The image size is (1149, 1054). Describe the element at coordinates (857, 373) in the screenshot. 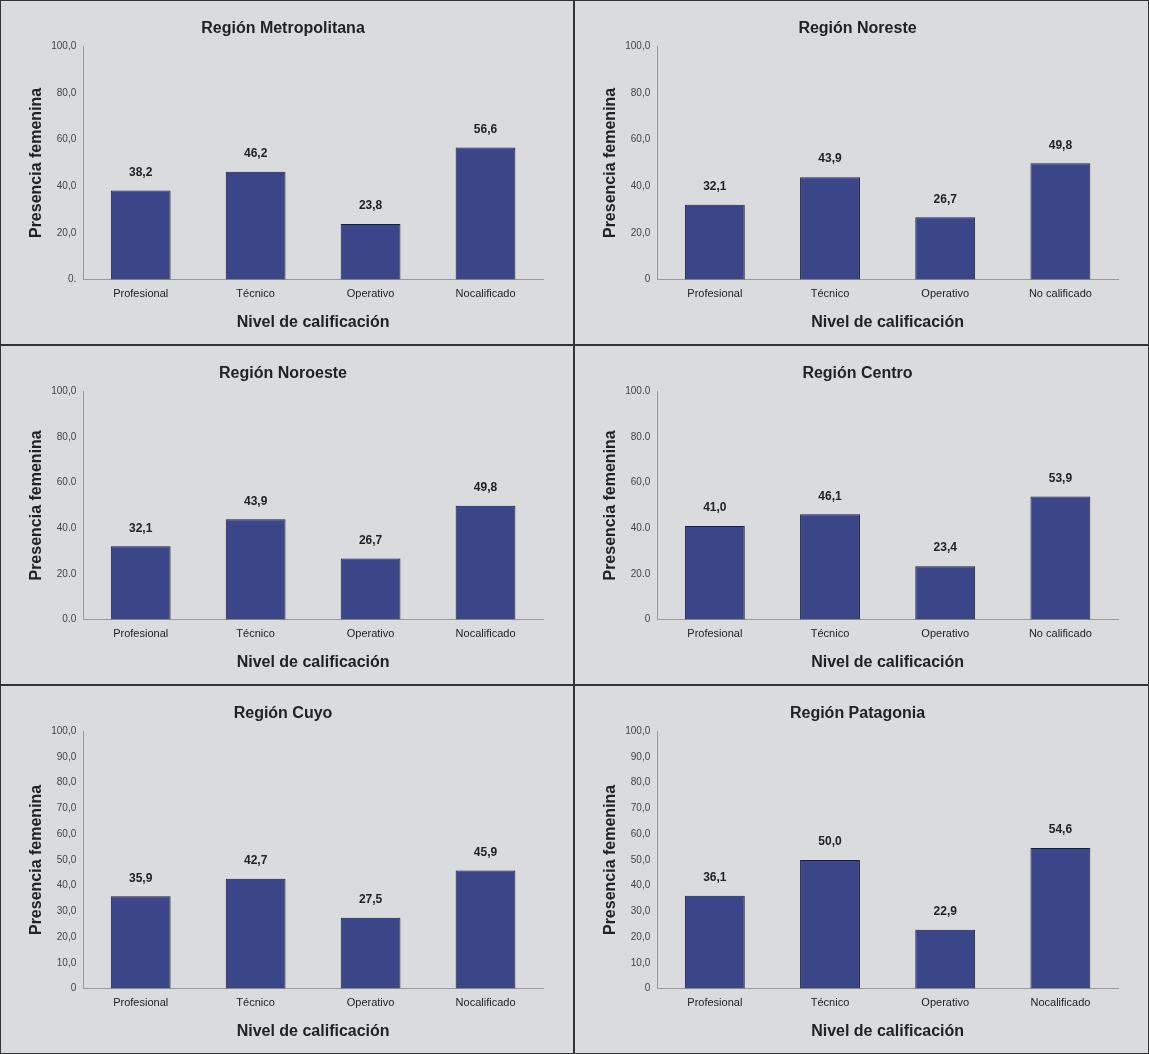

I see `chart-title: Región Centro` at that location.